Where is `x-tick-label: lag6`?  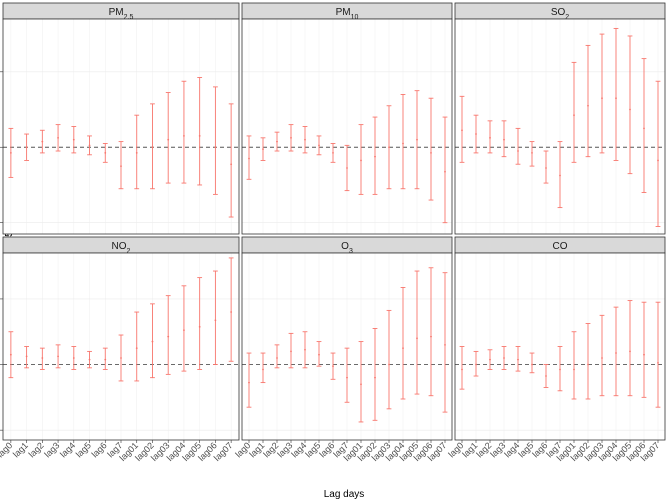 x-tick-label: lag6 is located at coordinates (99, 449).